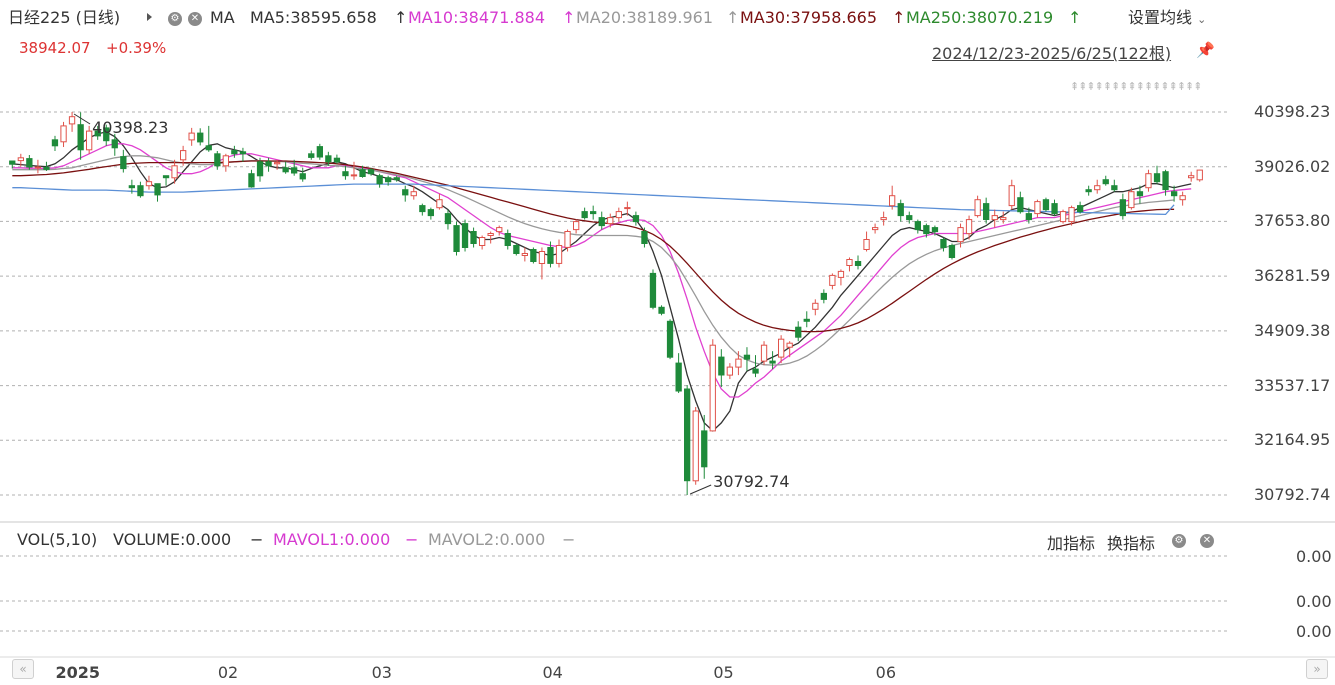 The height and width of the screenshot is (685, 1335). Describe the element at coordinates (1314, 556) in the screenshot. I see `vol-y-label: 0.00` at that location.